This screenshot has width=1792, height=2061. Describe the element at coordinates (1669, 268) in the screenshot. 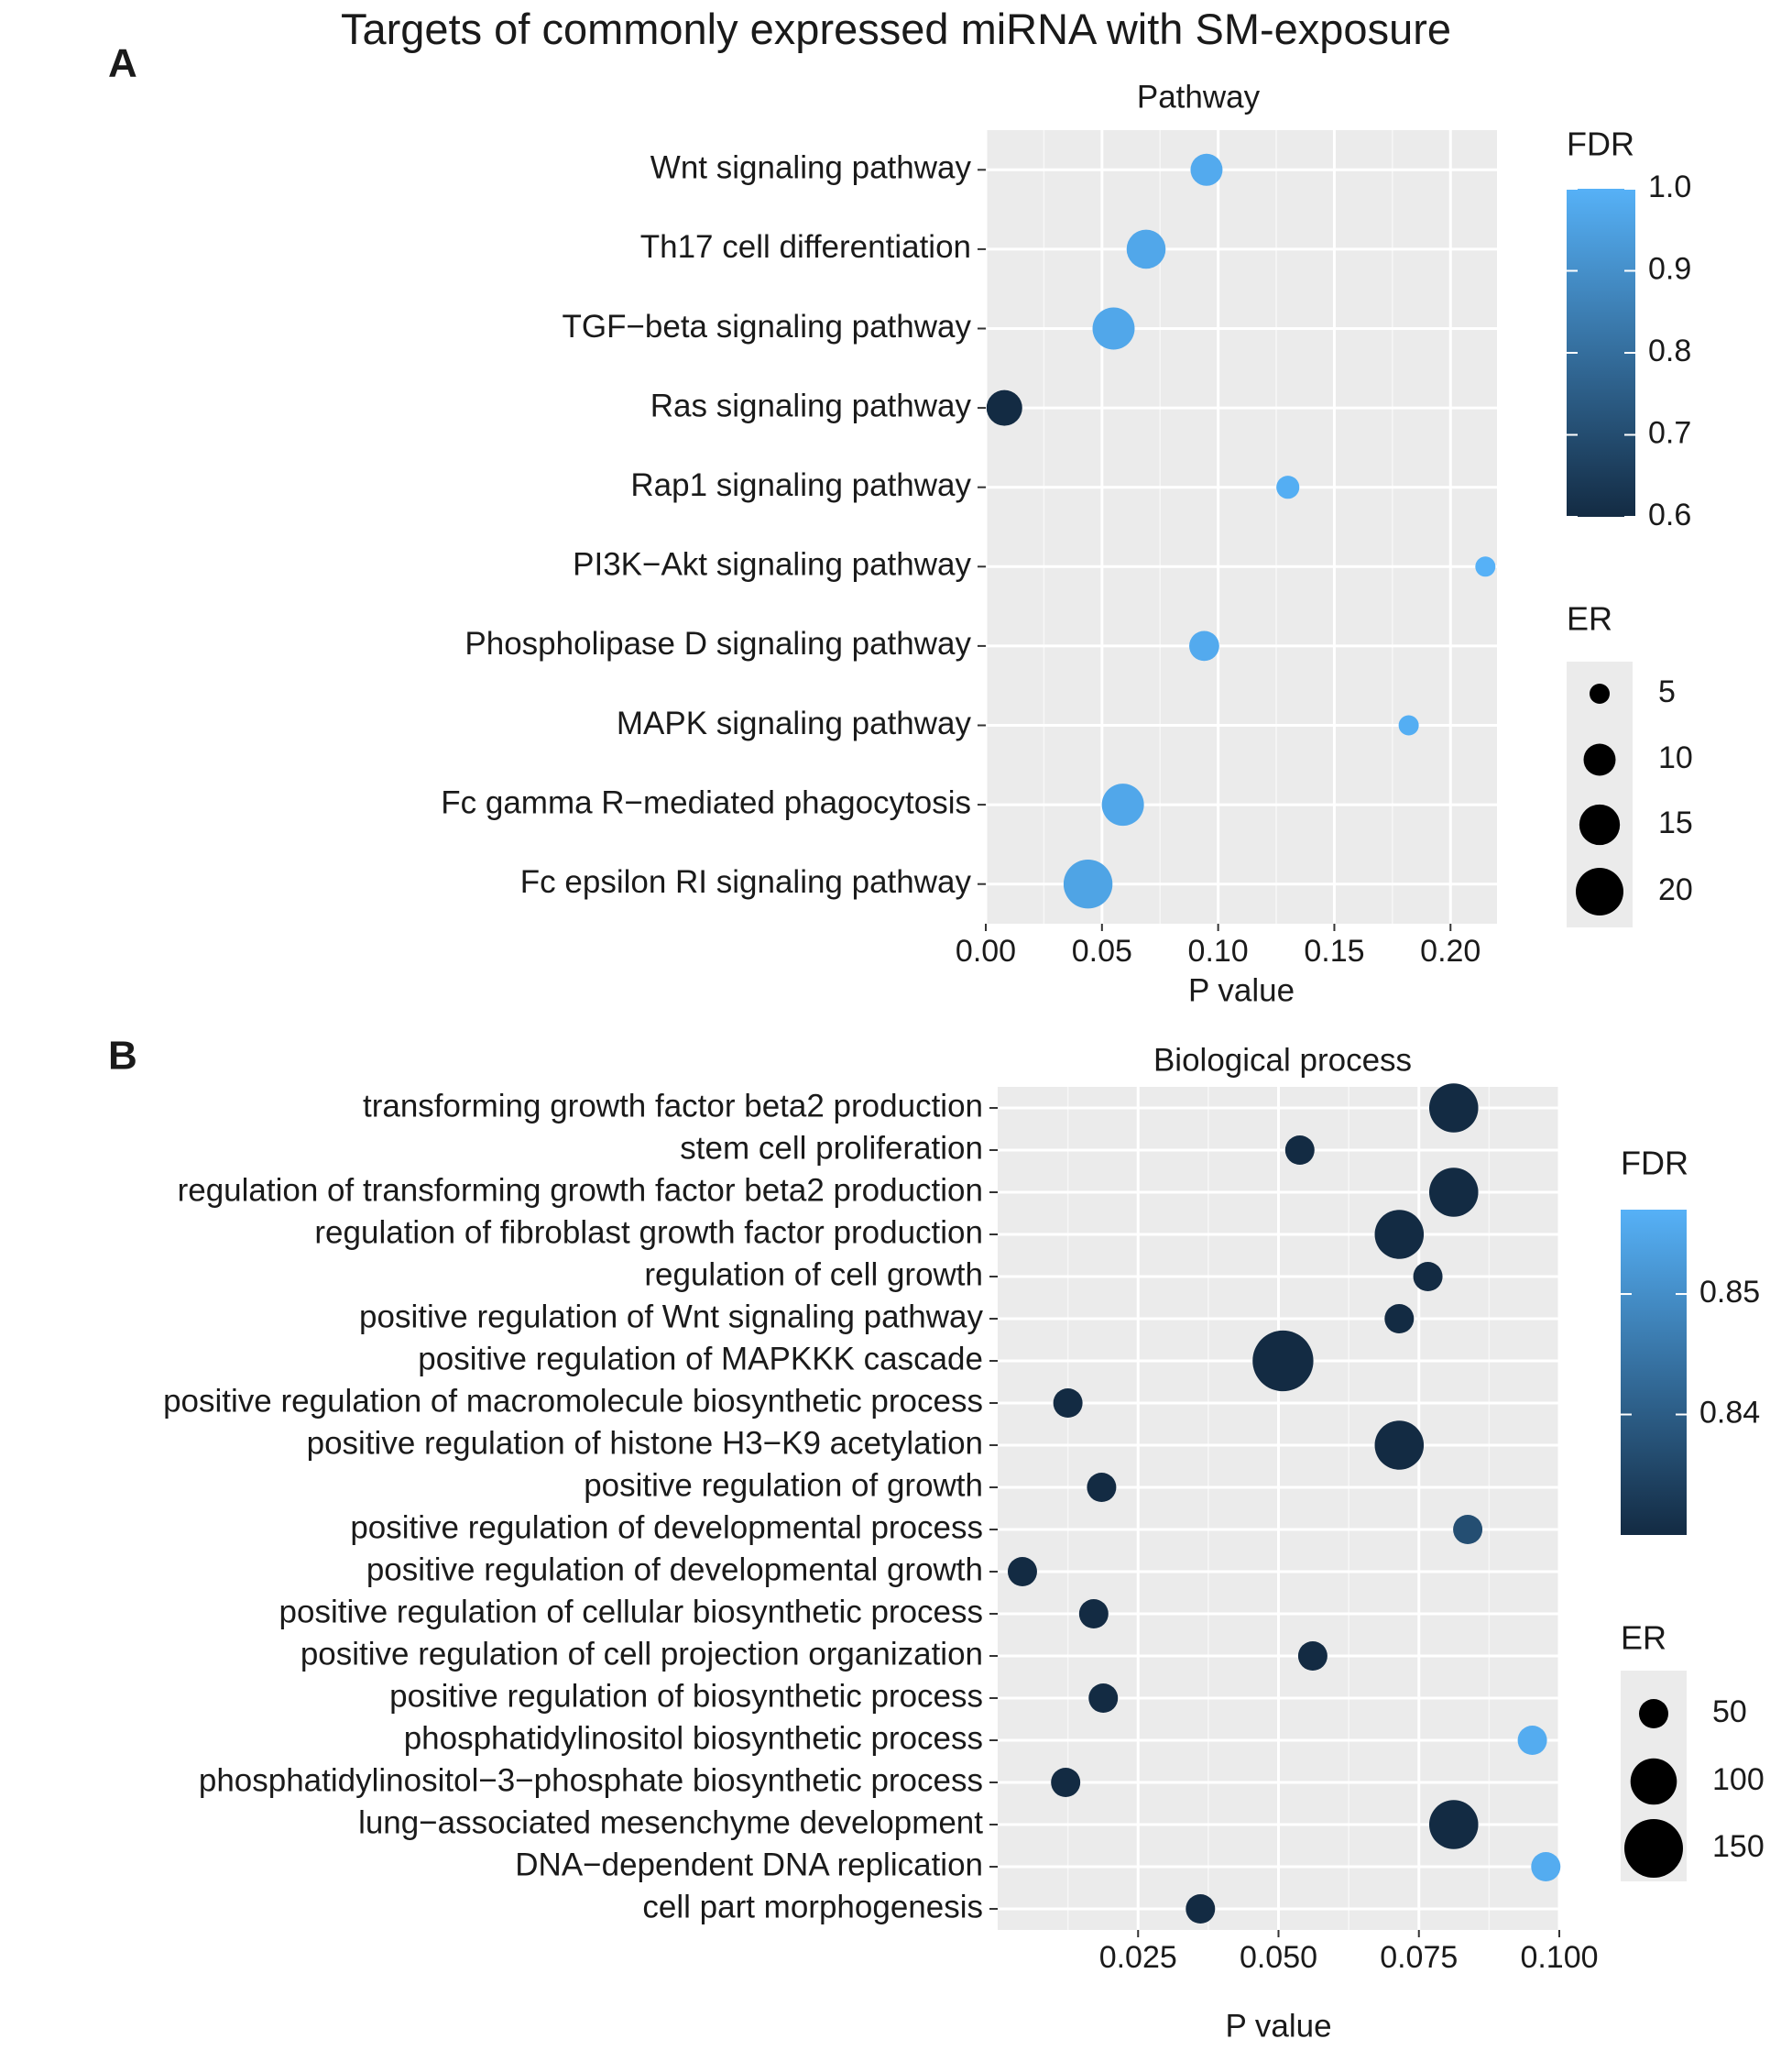

I see `color-legend-label: 0.9` at that location.